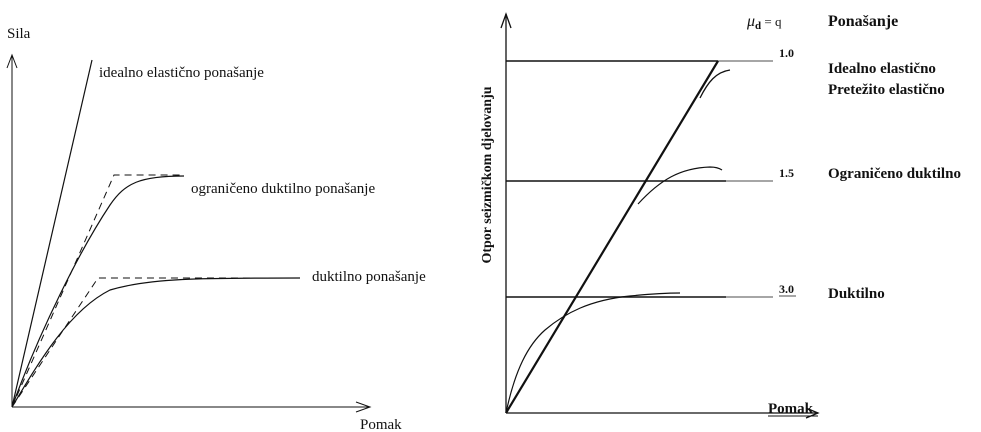 The width and height of the screenshot is (981, 432). Describe the element at coordinates (882, 69) in the screenshot. I see `behaviour-idealno-elasticno: Idealno elastično` at that location.